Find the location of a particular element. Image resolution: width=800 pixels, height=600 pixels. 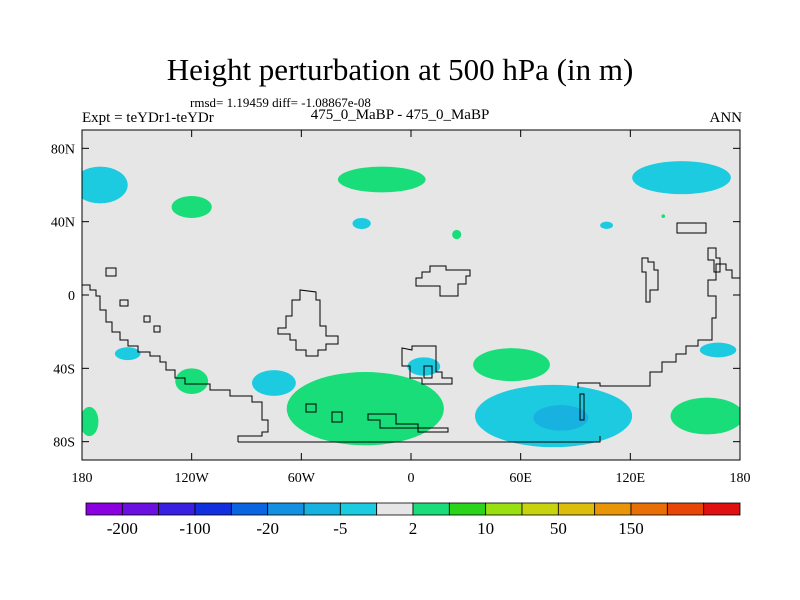

y-tick-label: 0 is located at coordinates (71, 296).